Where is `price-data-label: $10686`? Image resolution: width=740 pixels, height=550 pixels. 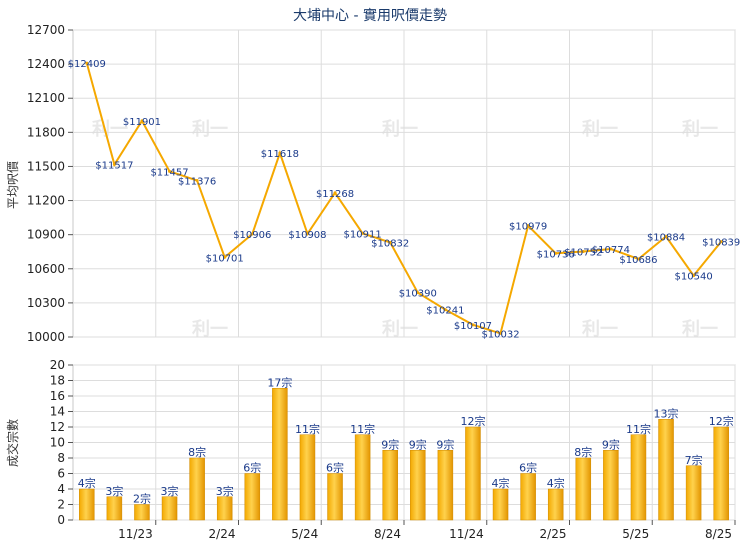 price-data-label: $10686 is located at coordinates (638, 260).